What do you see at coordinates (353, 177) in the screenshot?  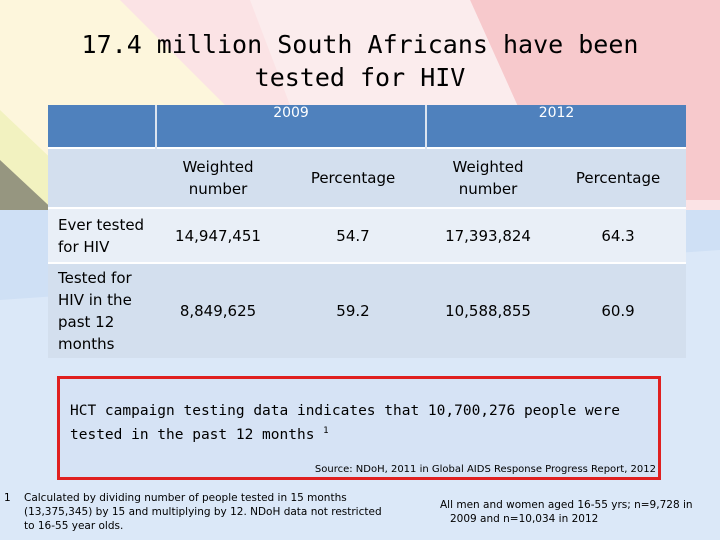 I see `column-header-percentage-2009: Percentage` at bounding box center [353, 177].